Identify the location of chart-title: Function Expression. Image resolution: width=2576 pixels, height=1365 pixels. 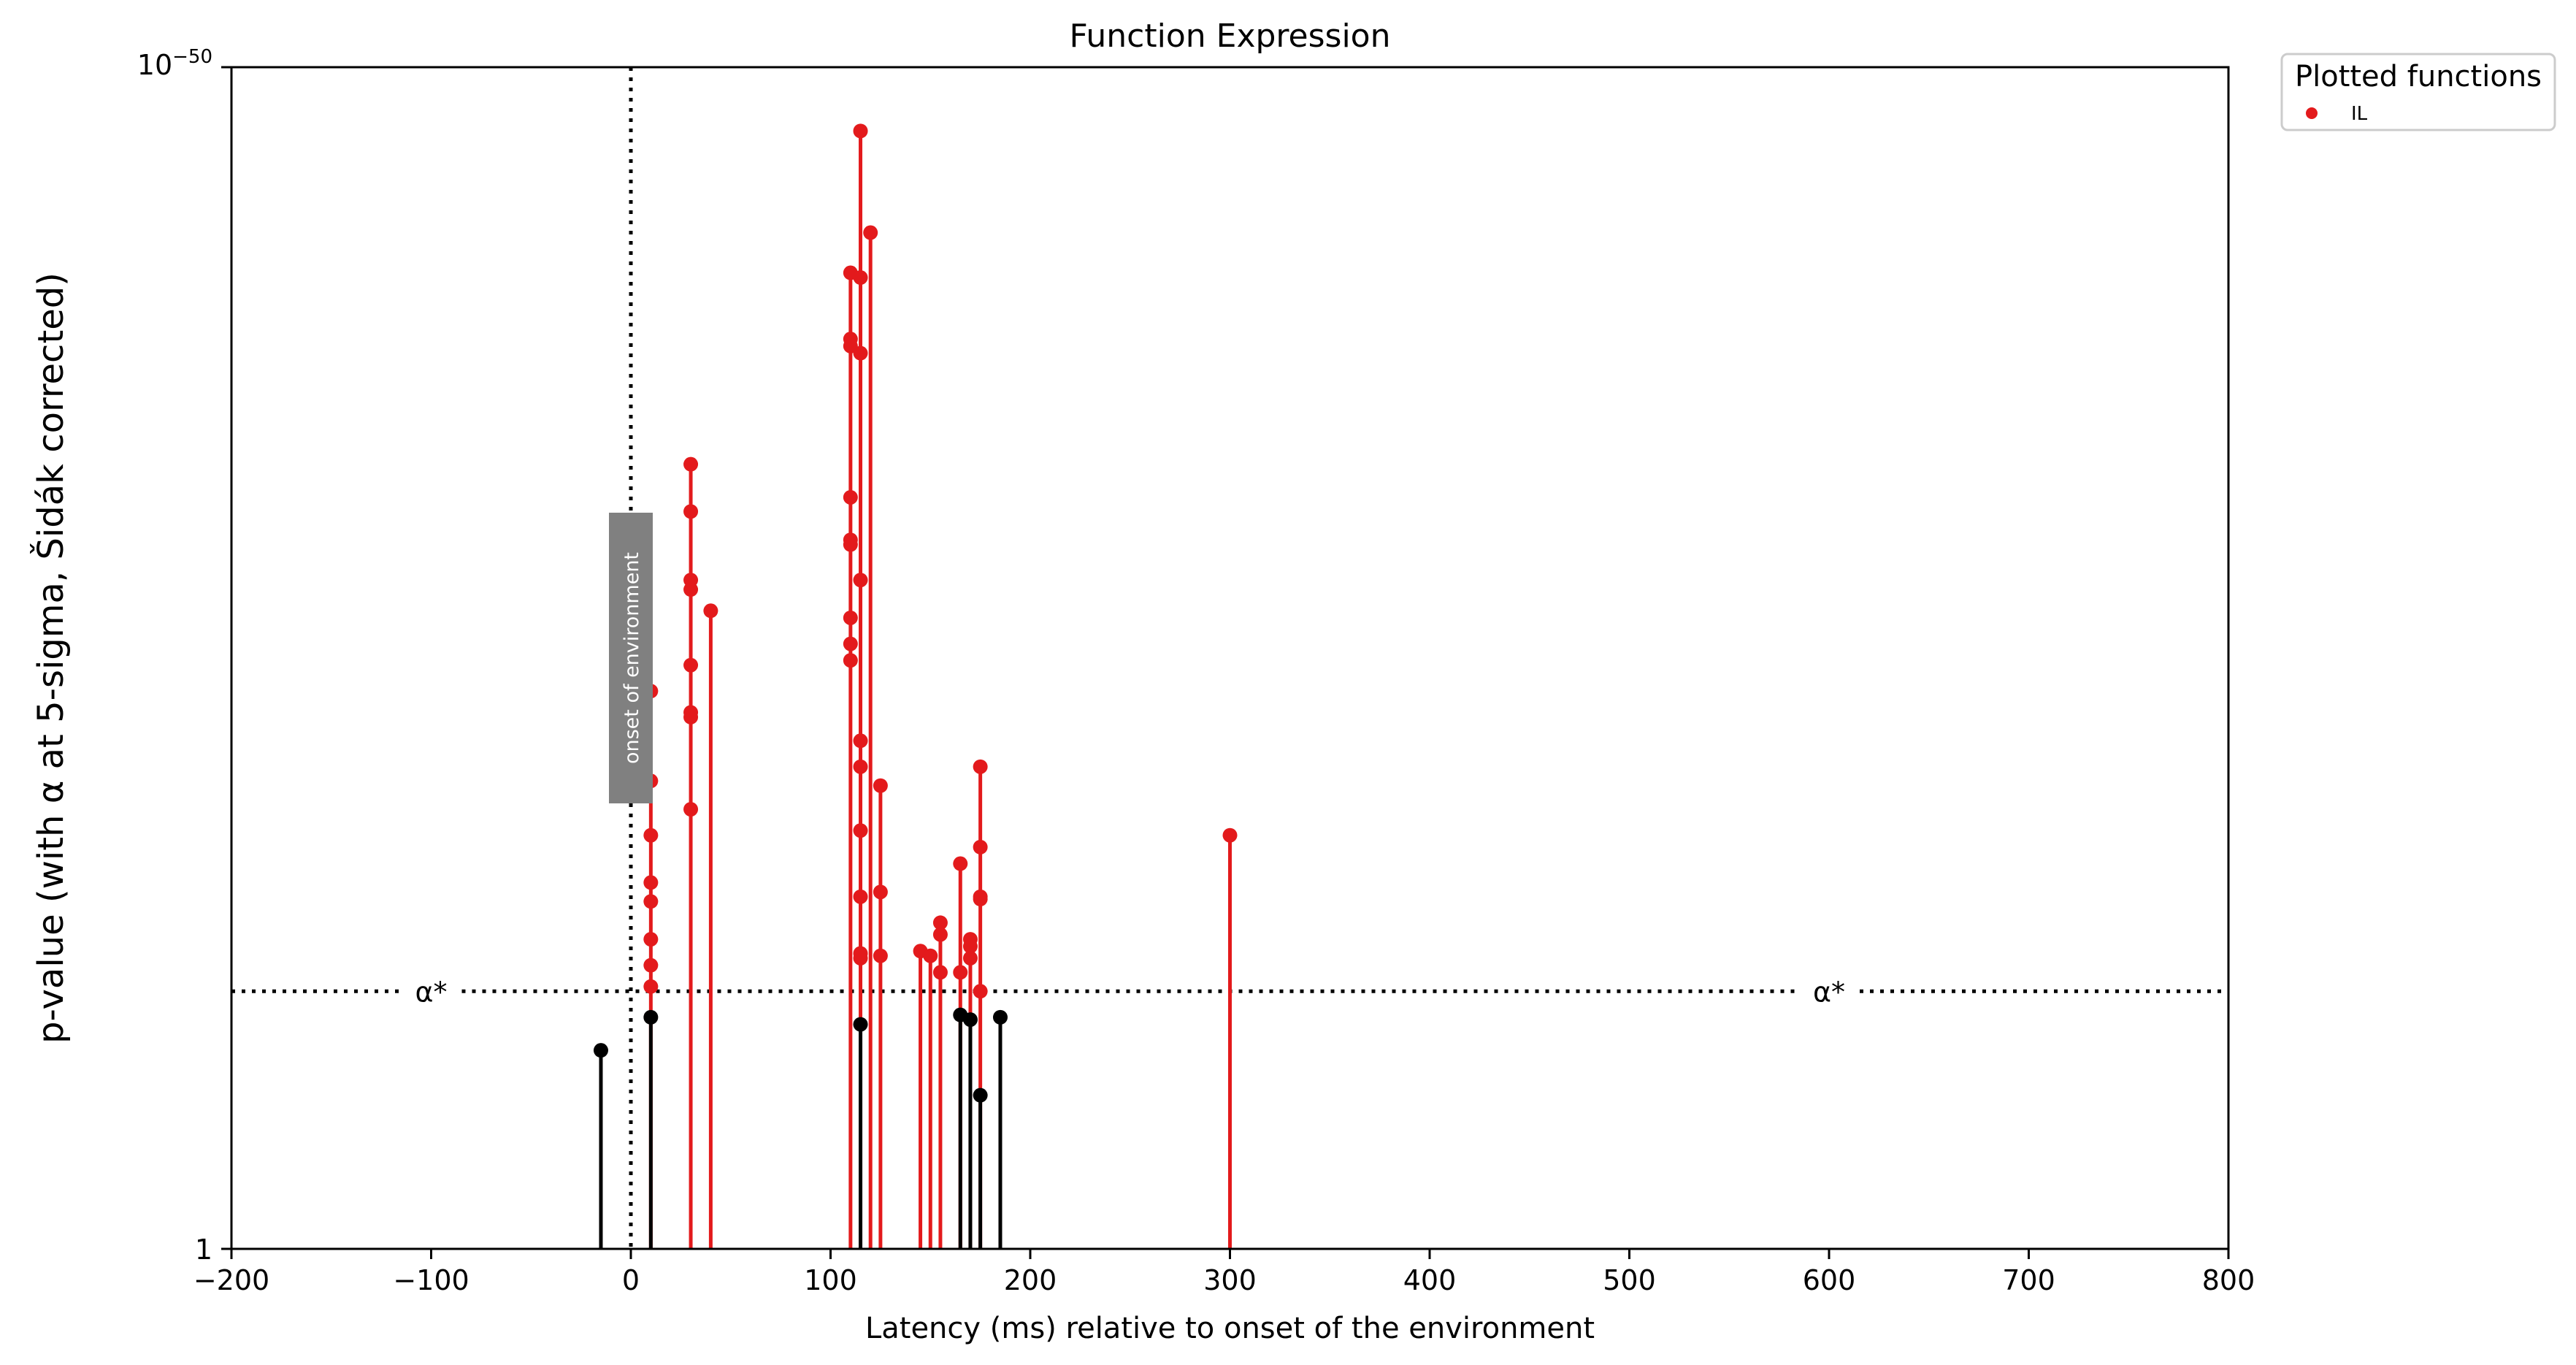
(1230, 36).